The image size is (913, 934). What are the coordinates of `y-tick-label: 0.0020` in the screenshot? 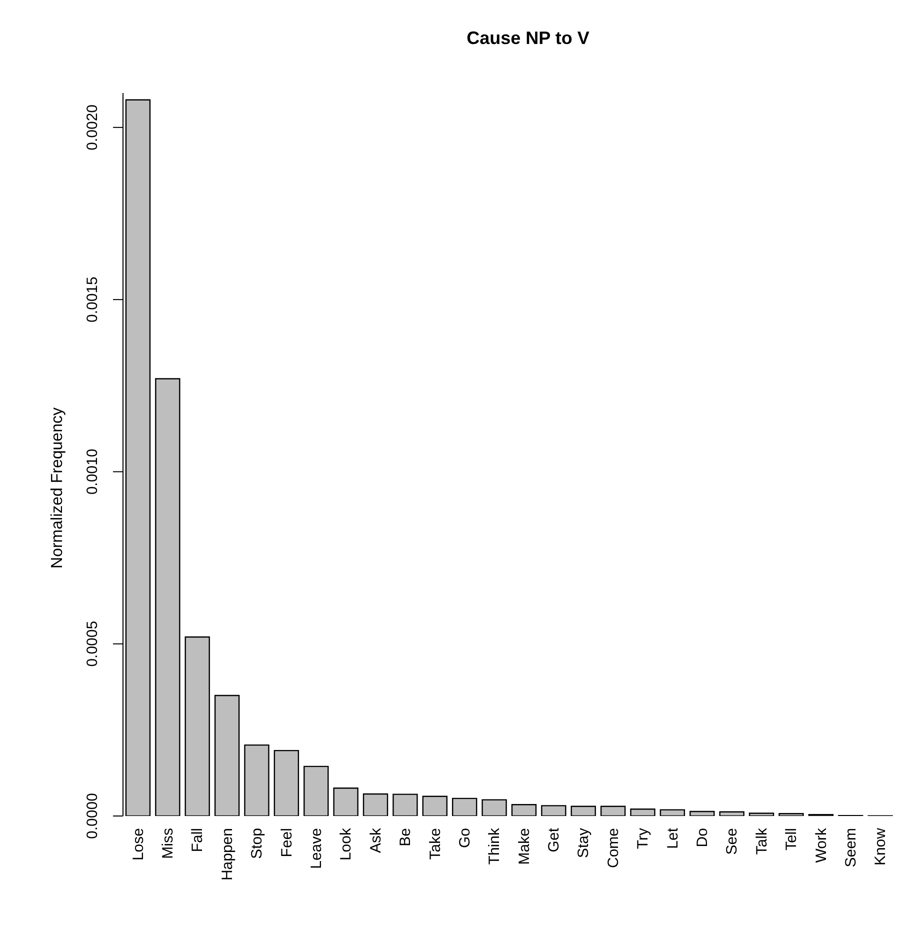 It's located at (92, 127).